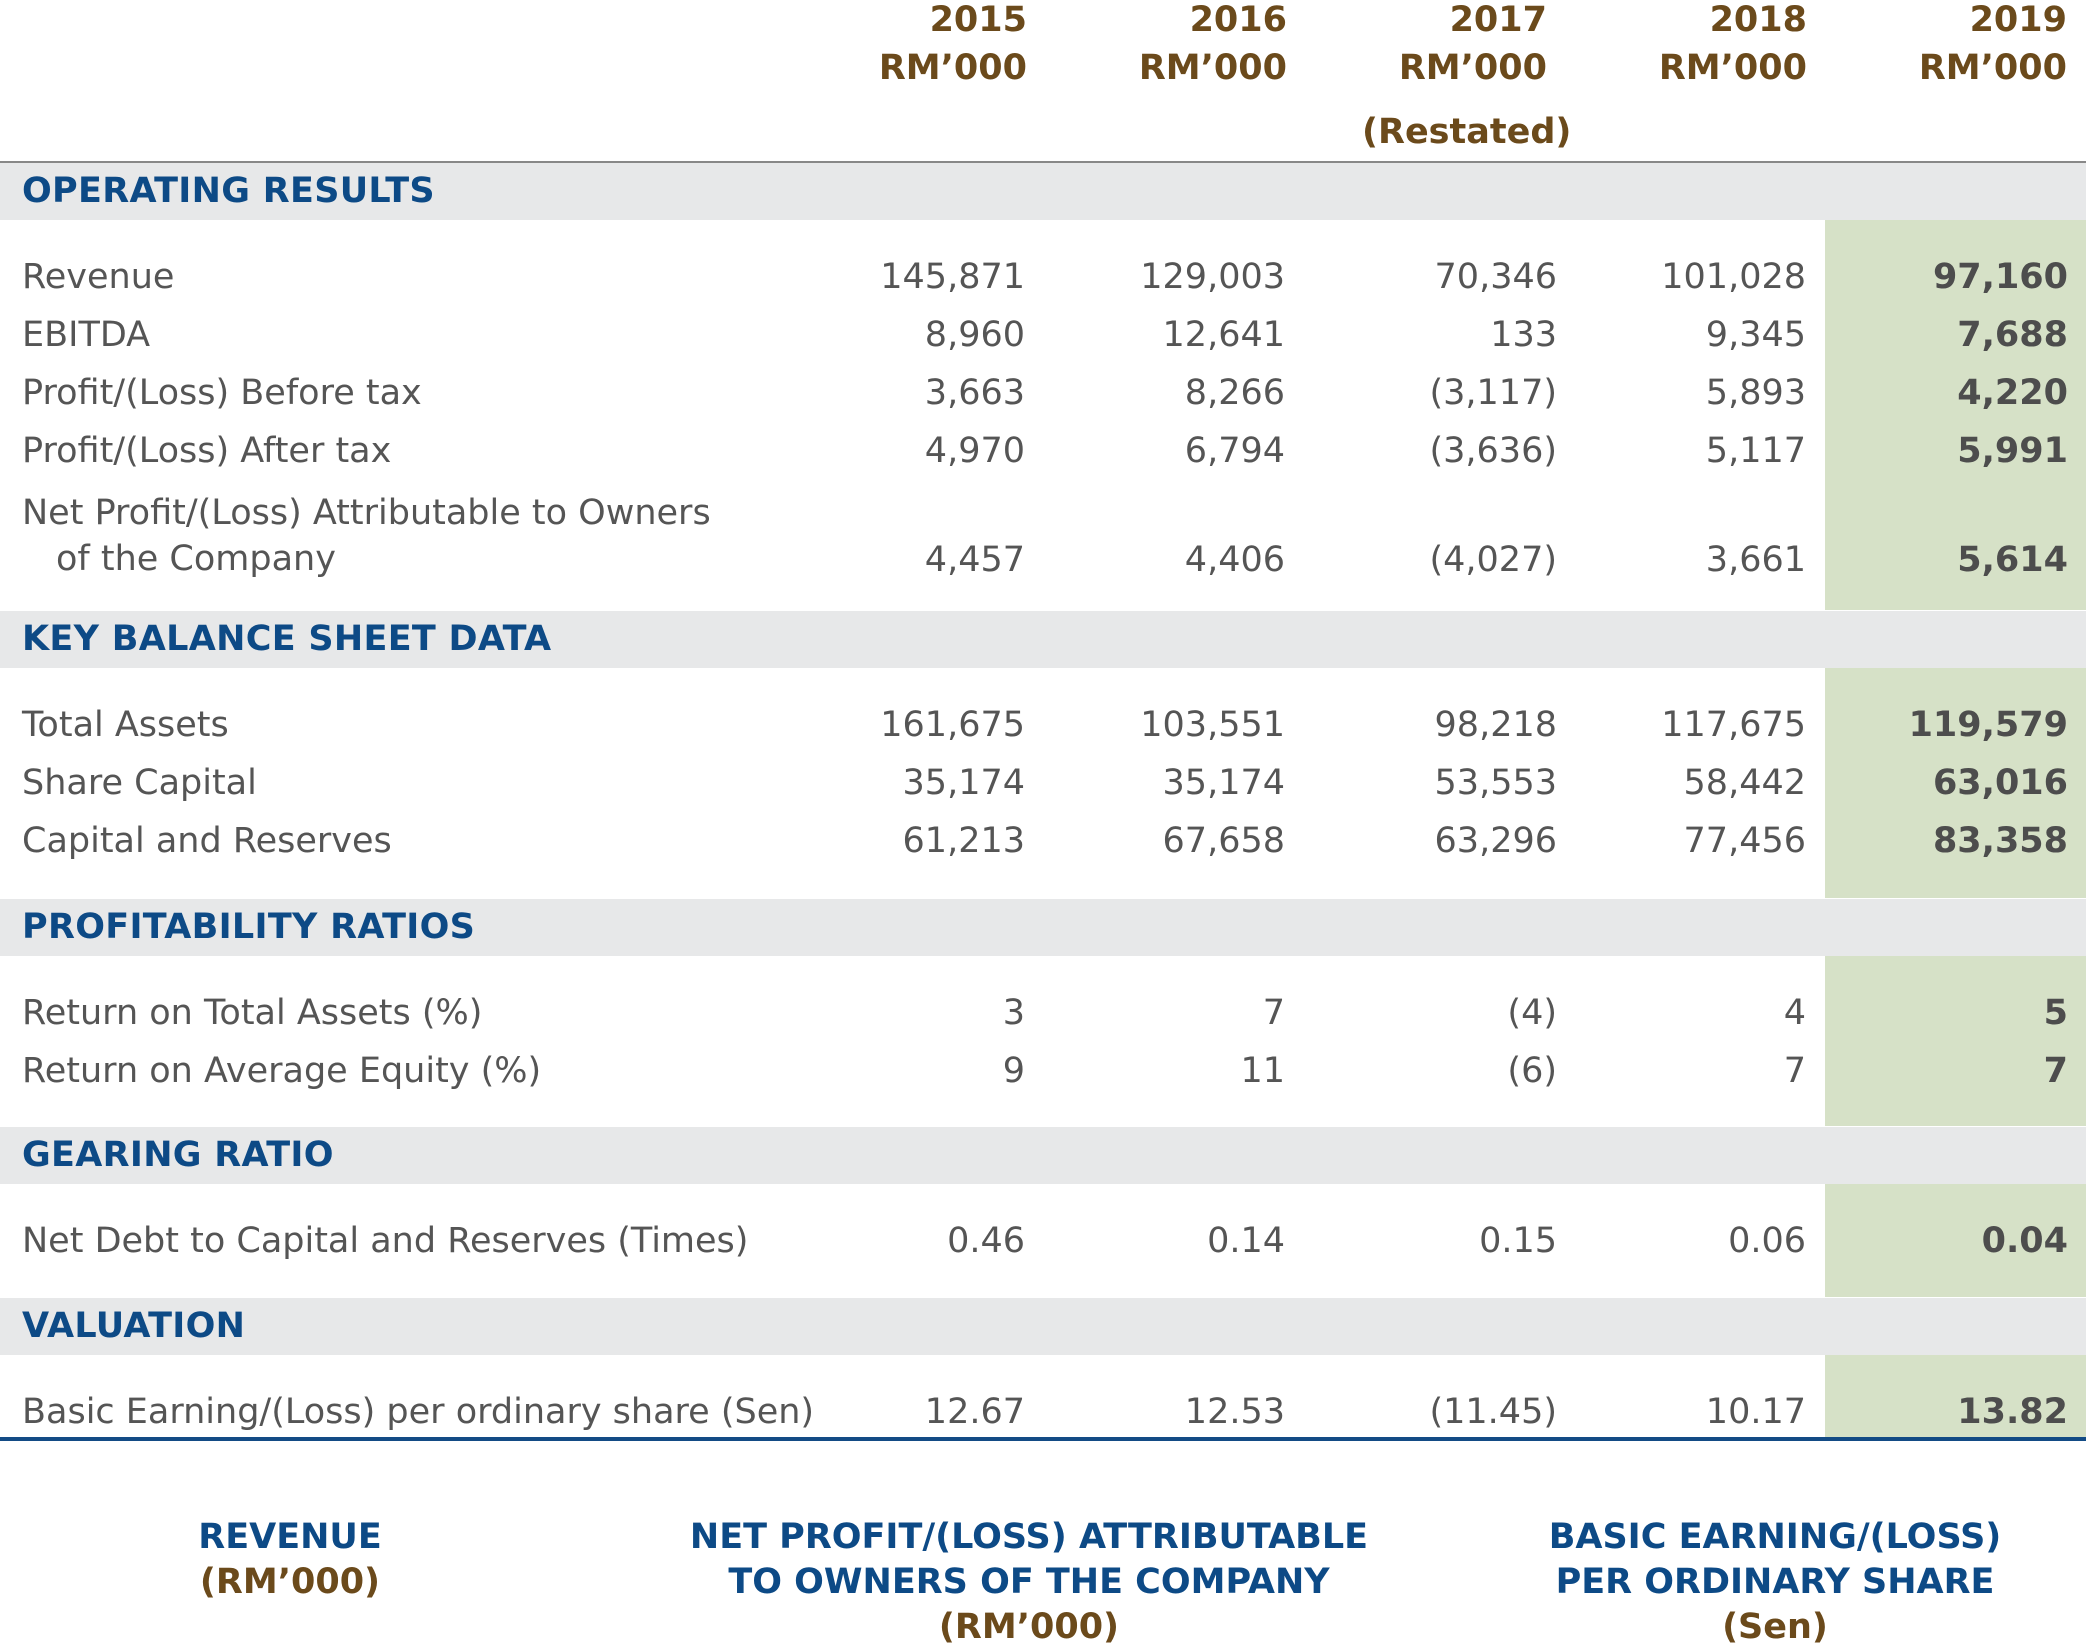 The image size is (2086, 1650). I want to click on highlight-2019-operating, so click(1955, 415).